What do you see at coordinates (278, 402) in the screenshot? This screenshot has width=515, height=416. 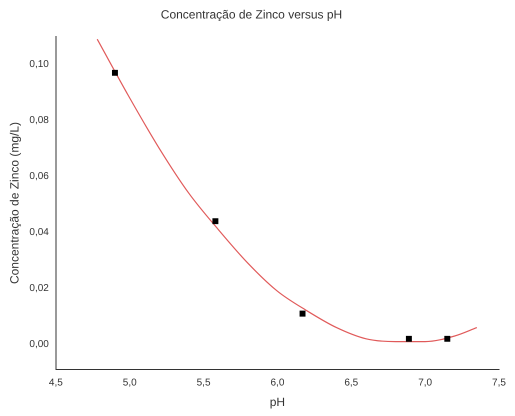 I see `x-axis-title: pH` at bounding box center [278, 402].